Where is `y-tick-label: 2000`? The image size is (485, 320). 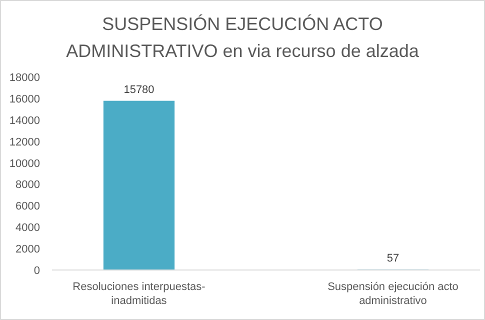 y-tick-label: 2000 is located at coordinates (28, 250).